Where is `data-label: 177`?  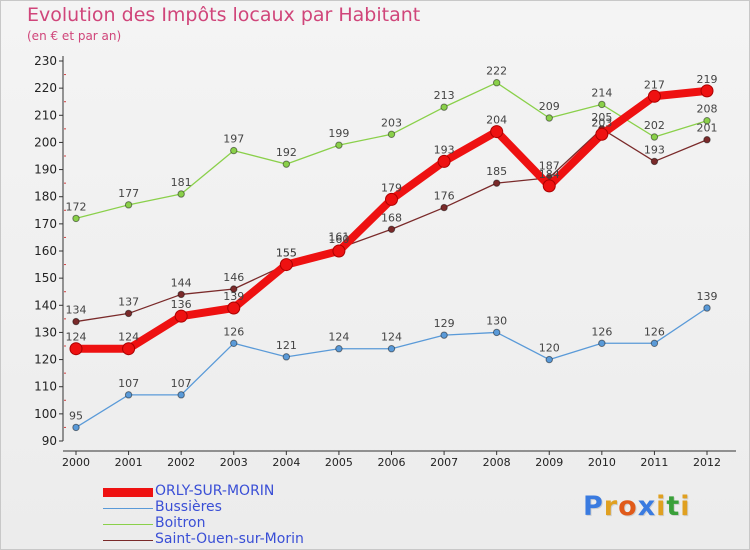
data-label: 177 is located at coordinates (128, 193).